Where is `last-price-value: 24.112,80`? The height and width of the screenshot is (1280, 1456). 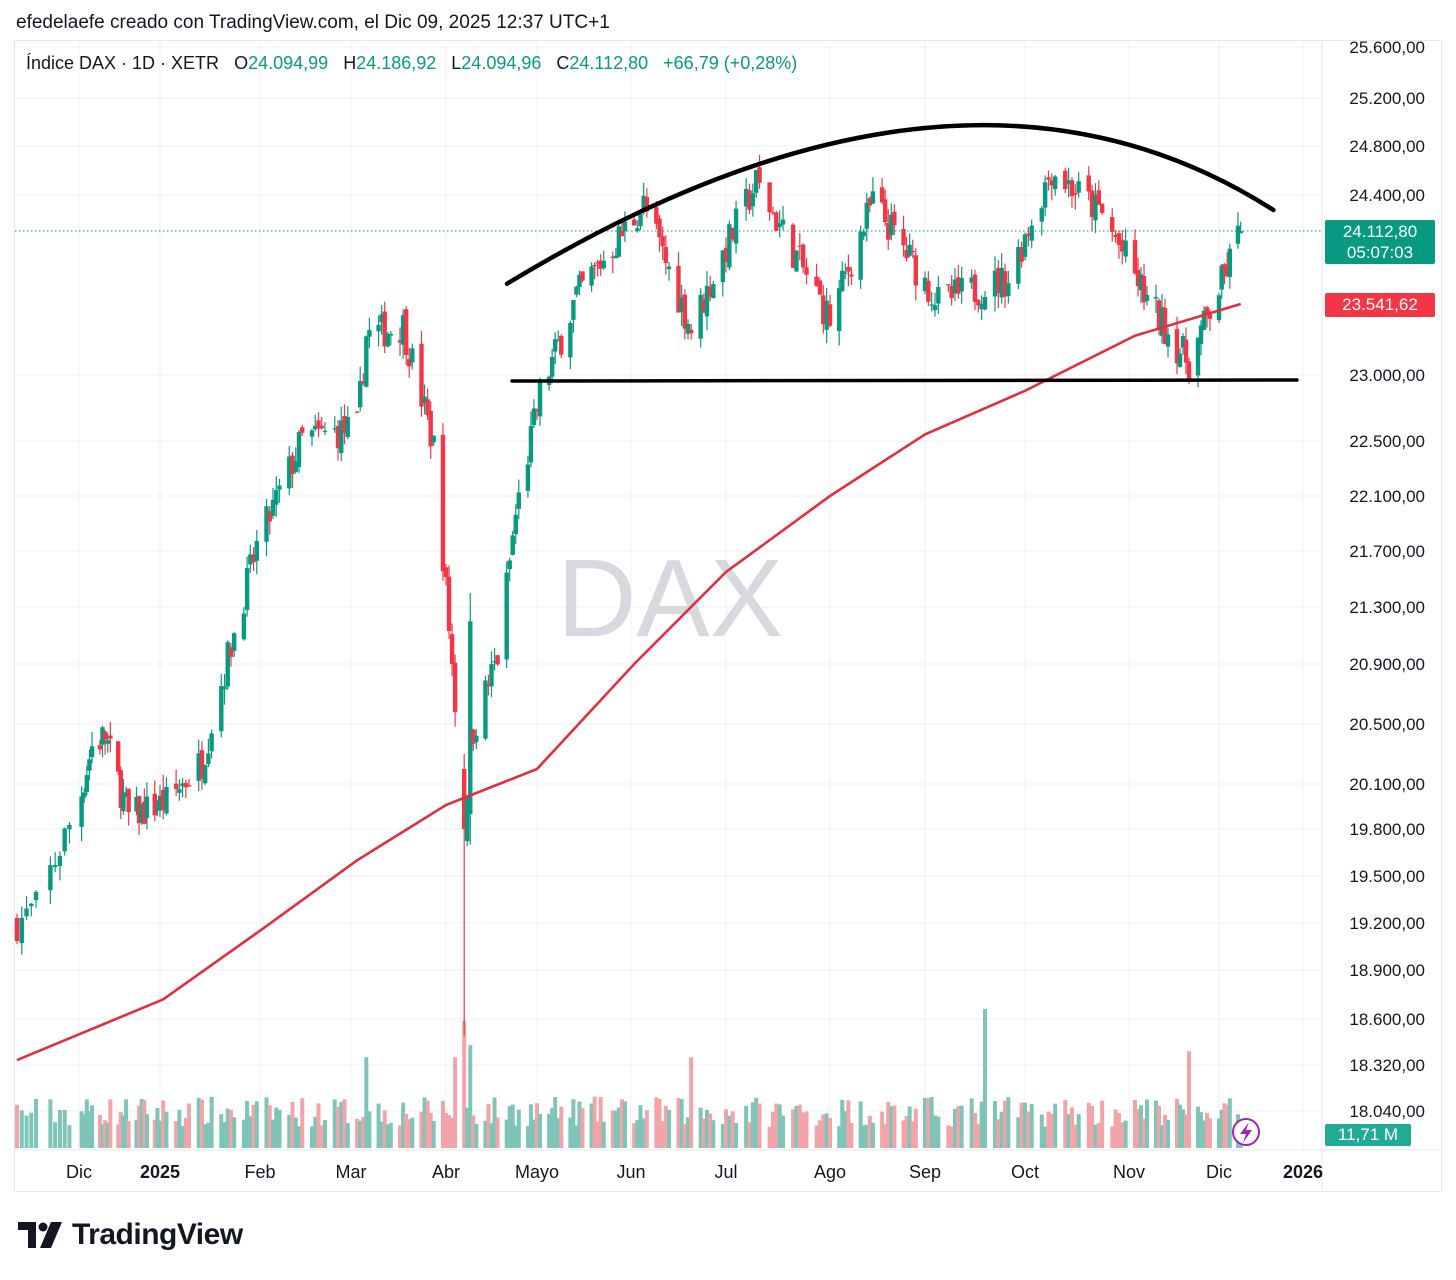 last-price-value: 24.112,80 is located at coordinates (1380, 231).